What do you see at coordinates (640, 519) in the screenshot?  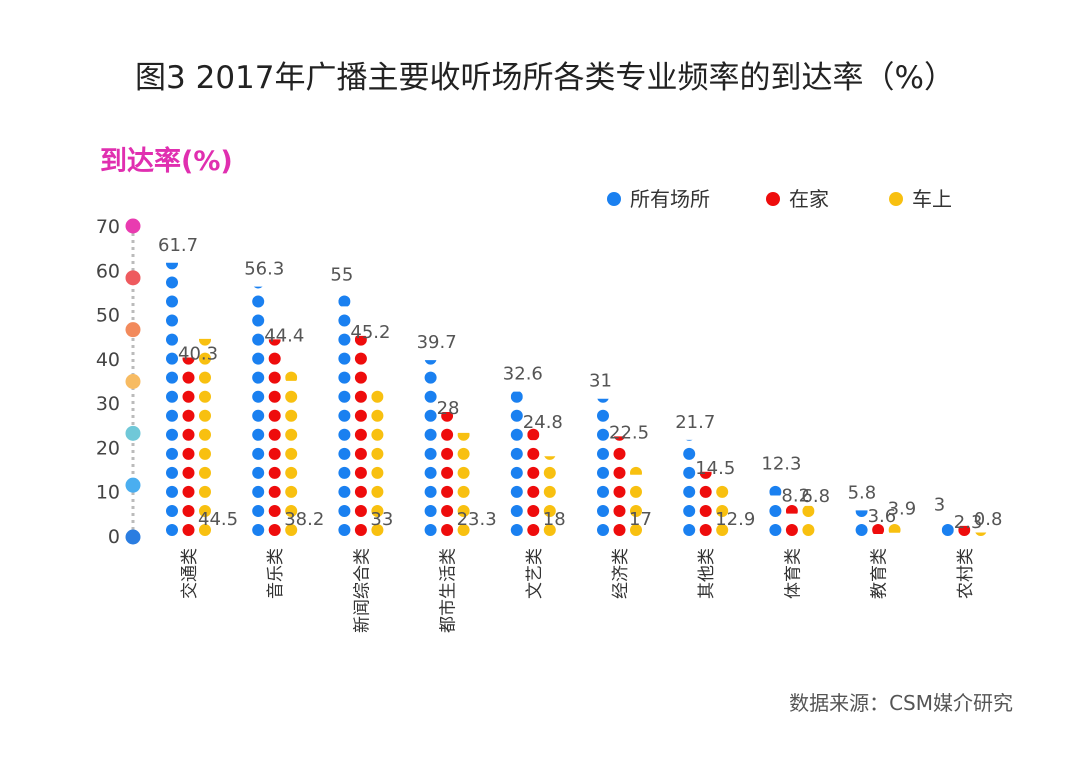 I see `data-label-car: 17` at bounding box center [640, 519].